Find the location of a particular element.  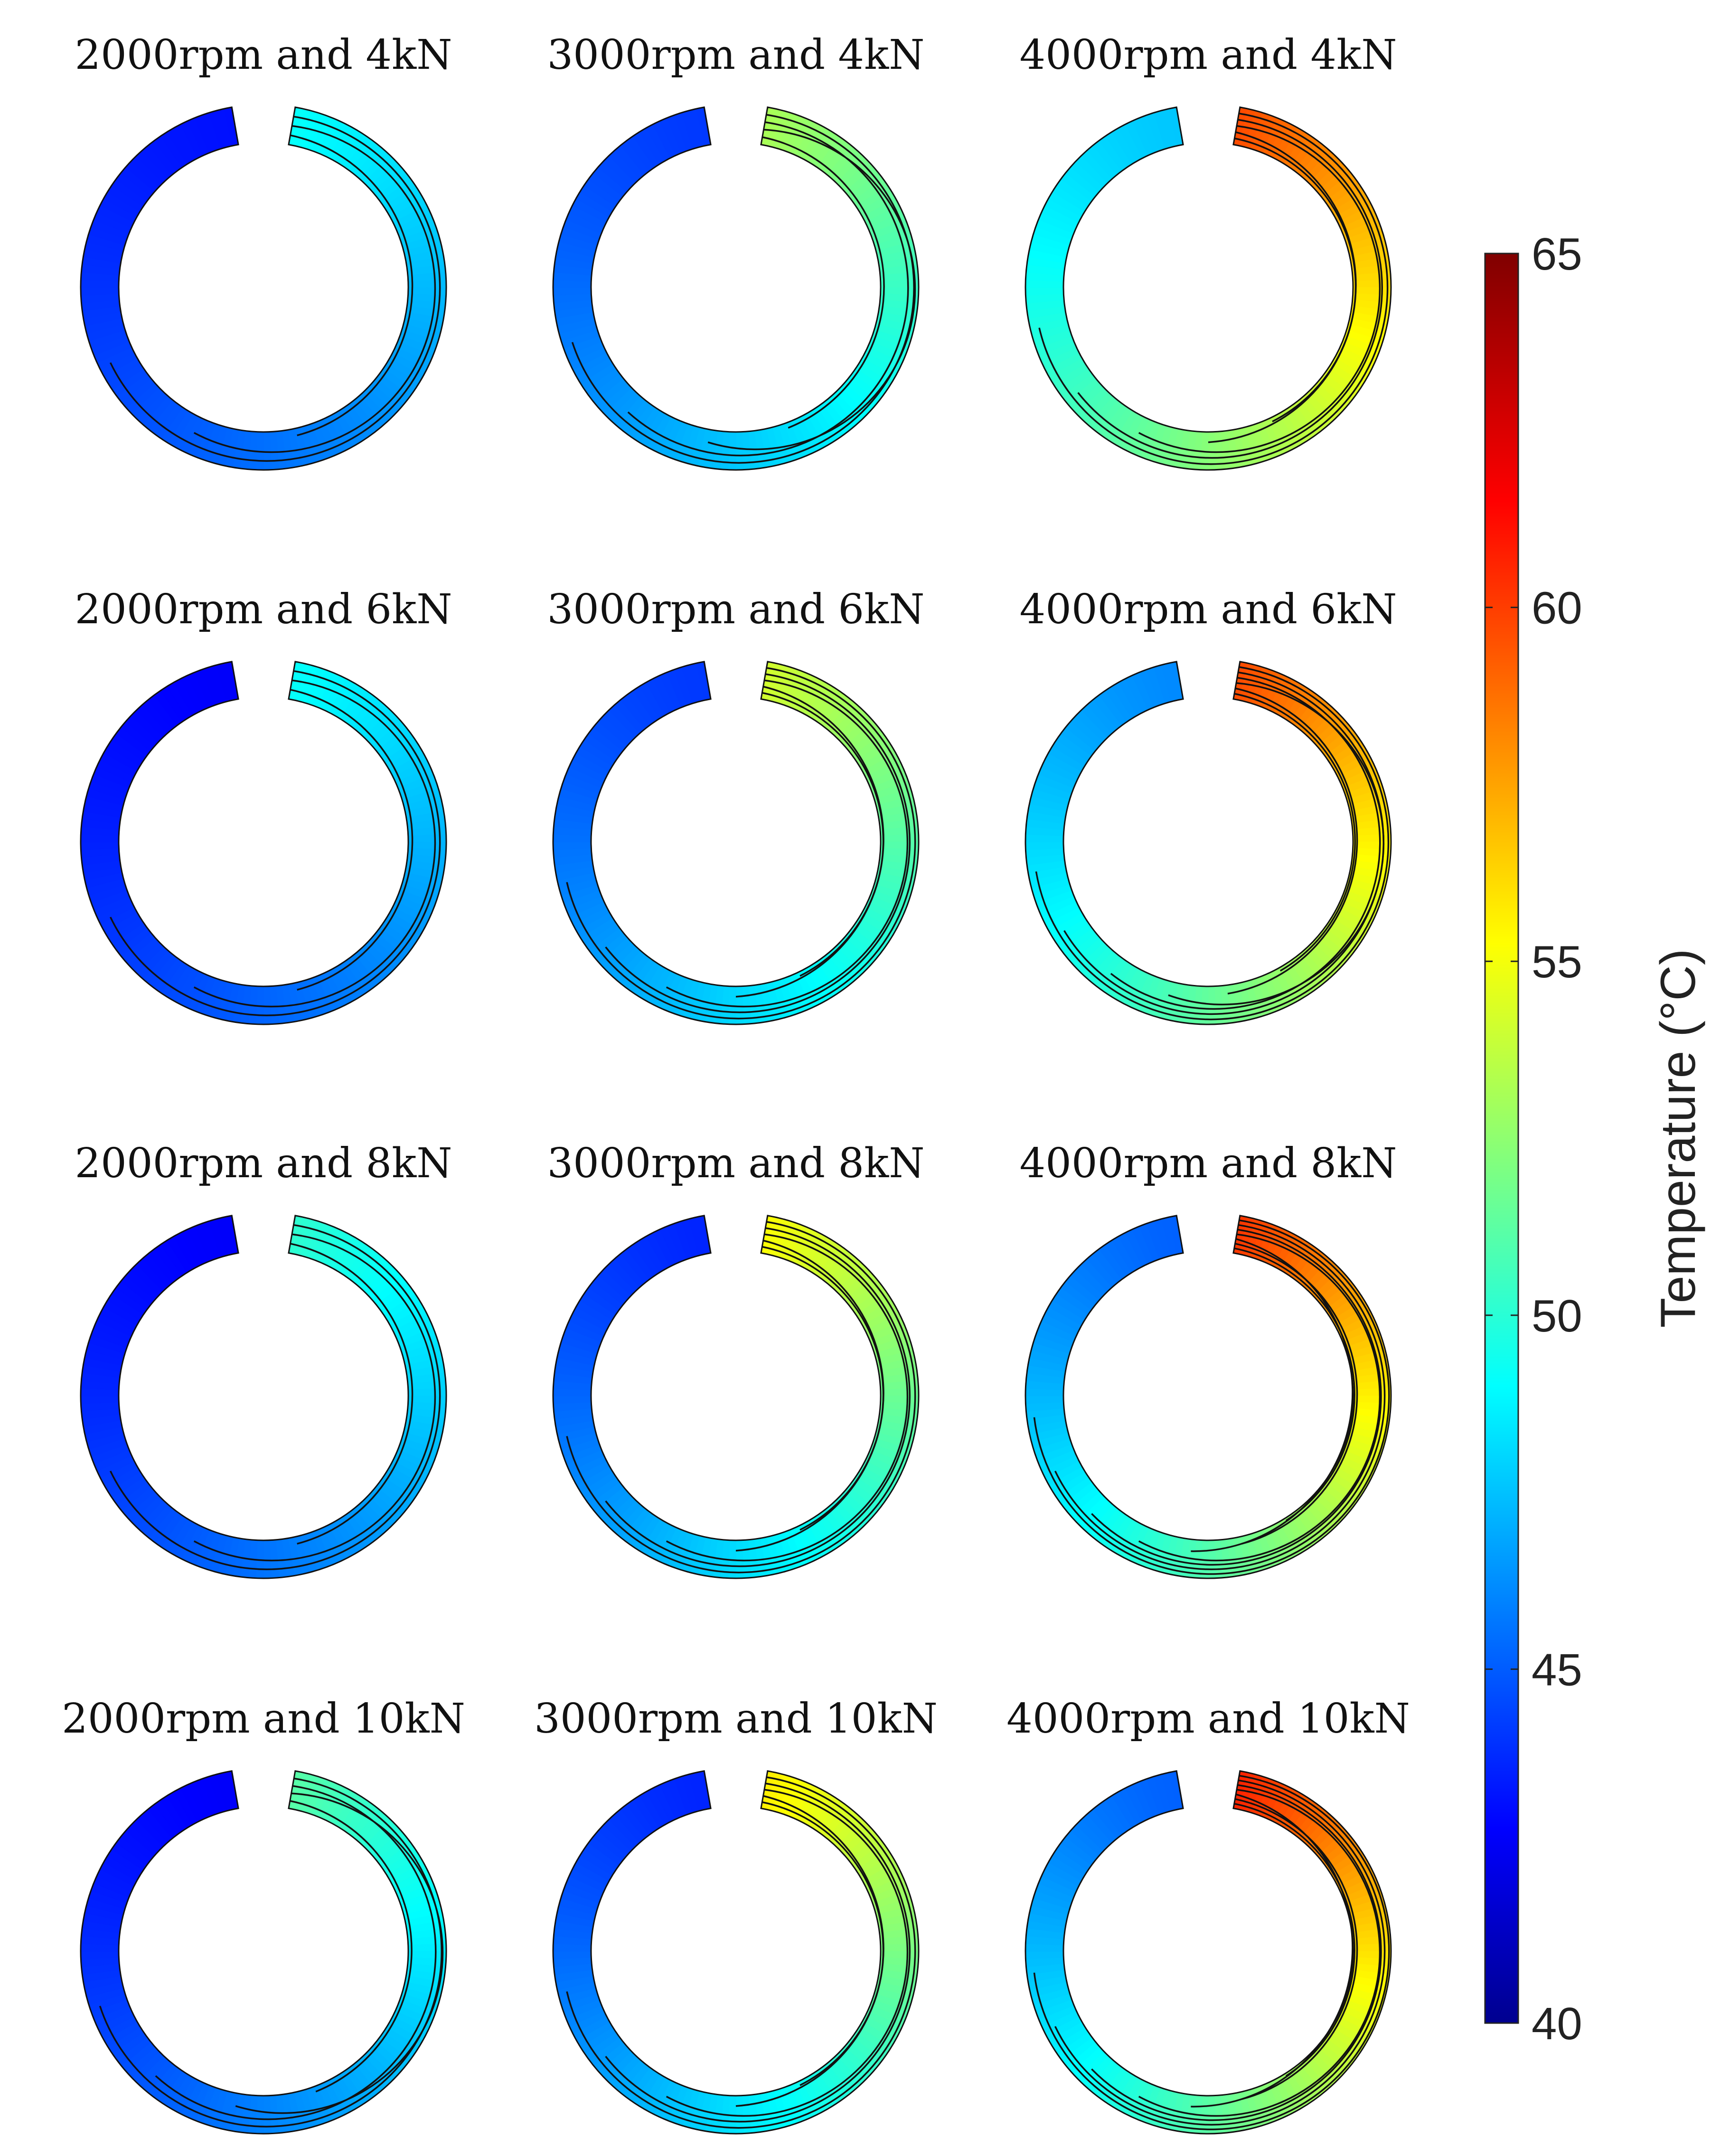

ring-panel: 3000rpm and 4kN is located at coordinates (736, 251).